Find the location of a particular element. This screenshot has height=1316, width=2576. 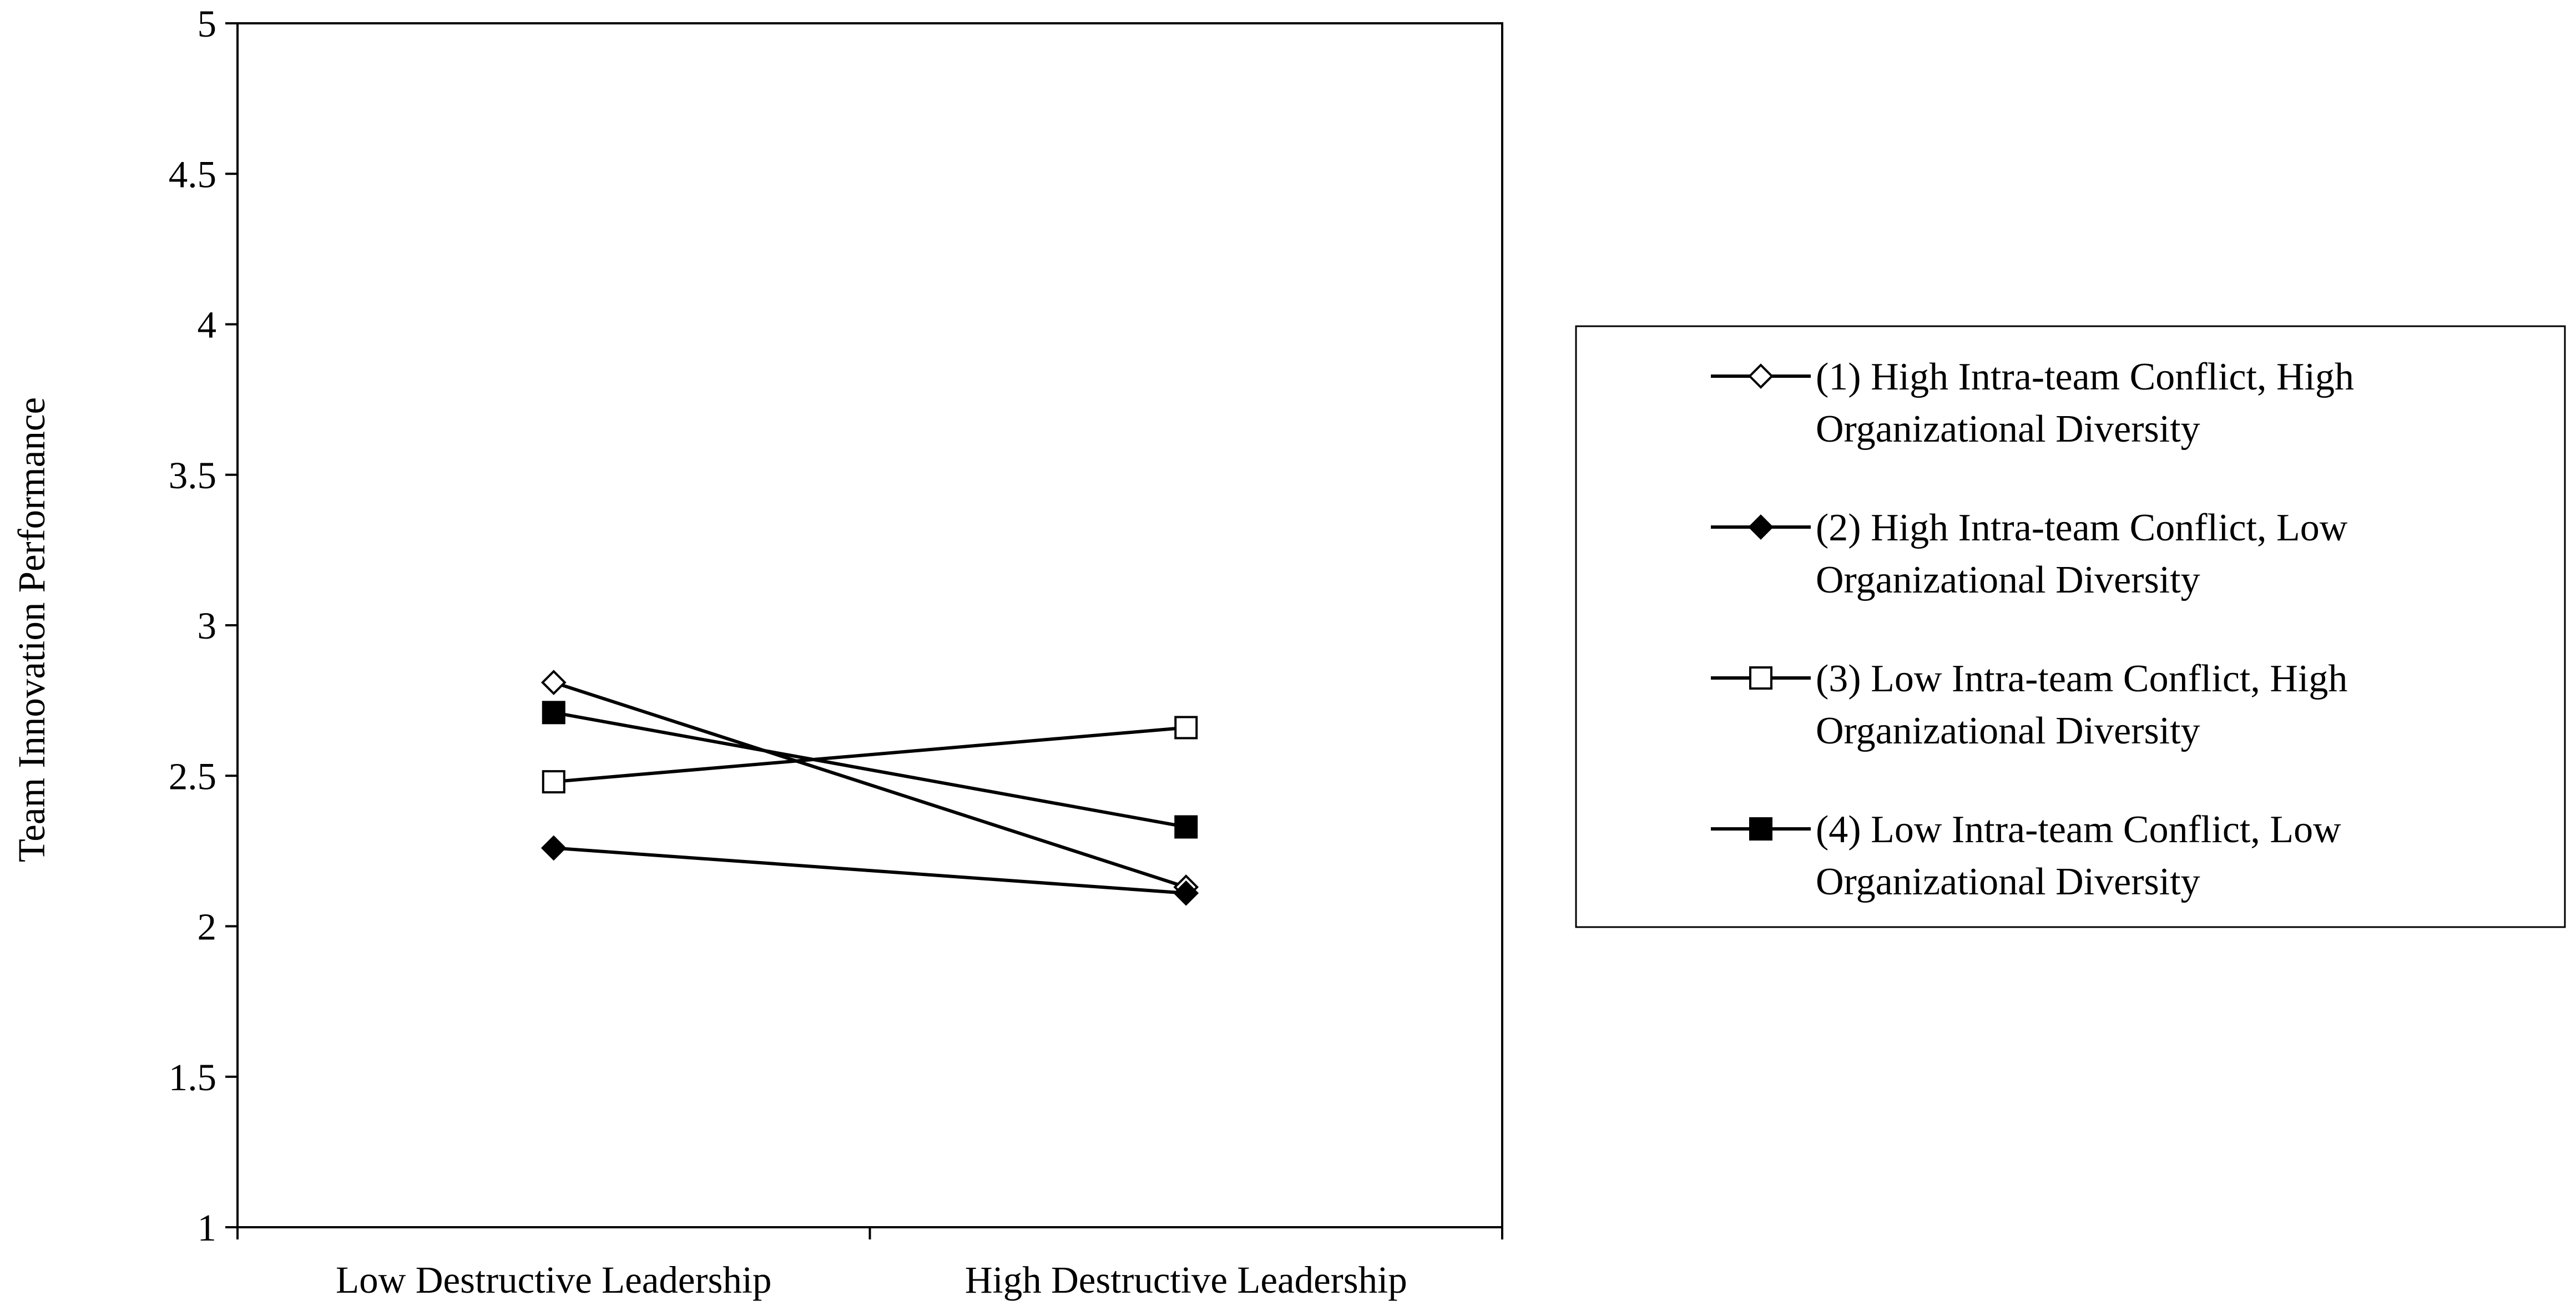

legend-label: (1) High Intra-team Conflict, High is located at coordinates (2085, 377).